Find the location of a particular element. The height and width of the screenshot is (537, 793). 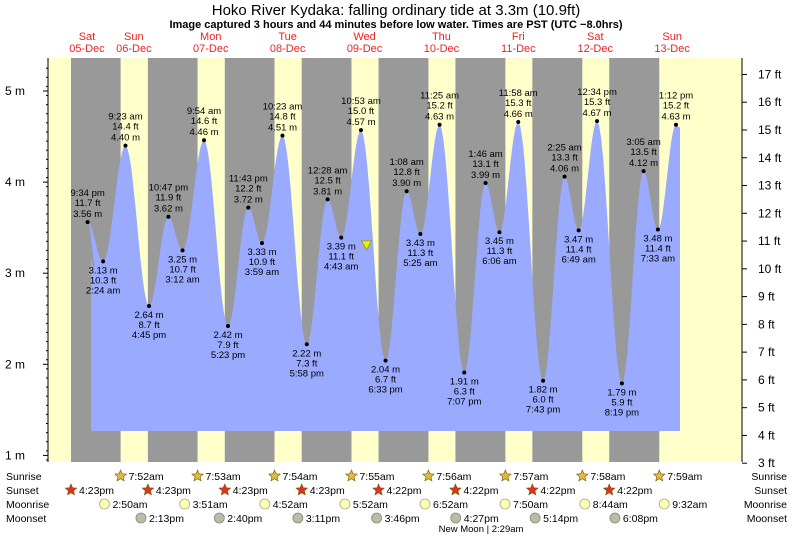

sunrise-time: 7:56am is located at coordinates (453, 477).